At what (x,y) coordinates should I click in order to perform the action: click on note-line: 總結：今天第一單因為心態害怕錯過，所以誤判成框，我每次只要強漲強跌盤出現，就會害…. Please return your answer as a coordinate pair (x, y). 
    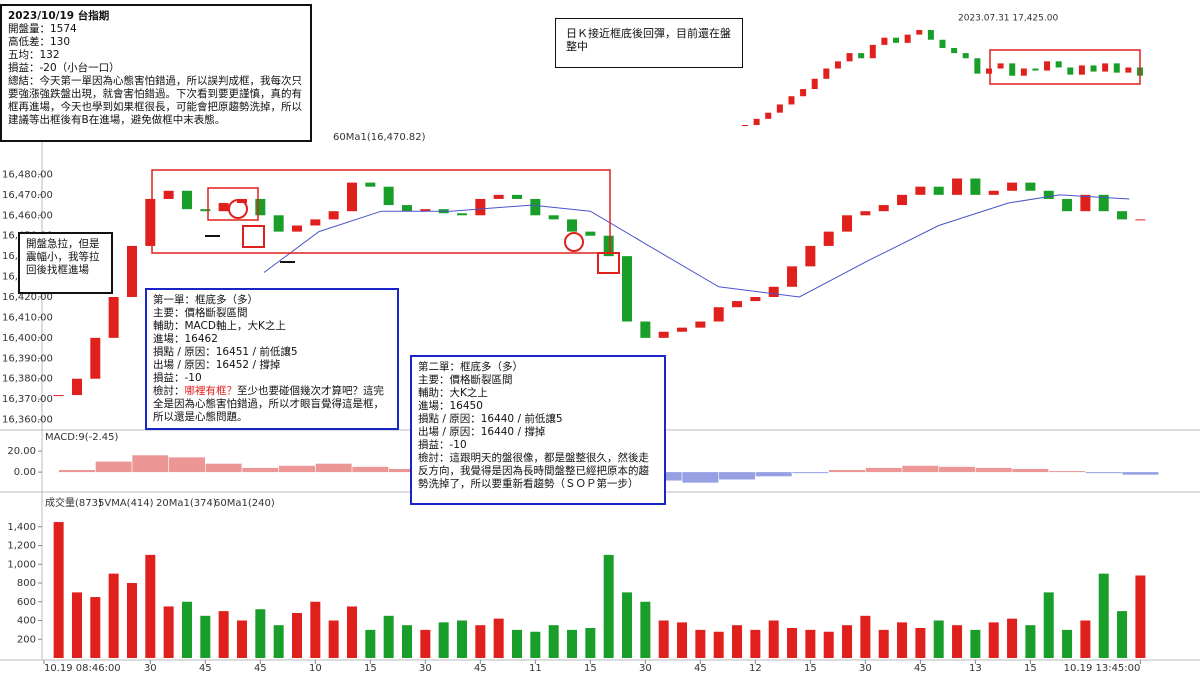
    Looking at the image, I should click on (155, 100).